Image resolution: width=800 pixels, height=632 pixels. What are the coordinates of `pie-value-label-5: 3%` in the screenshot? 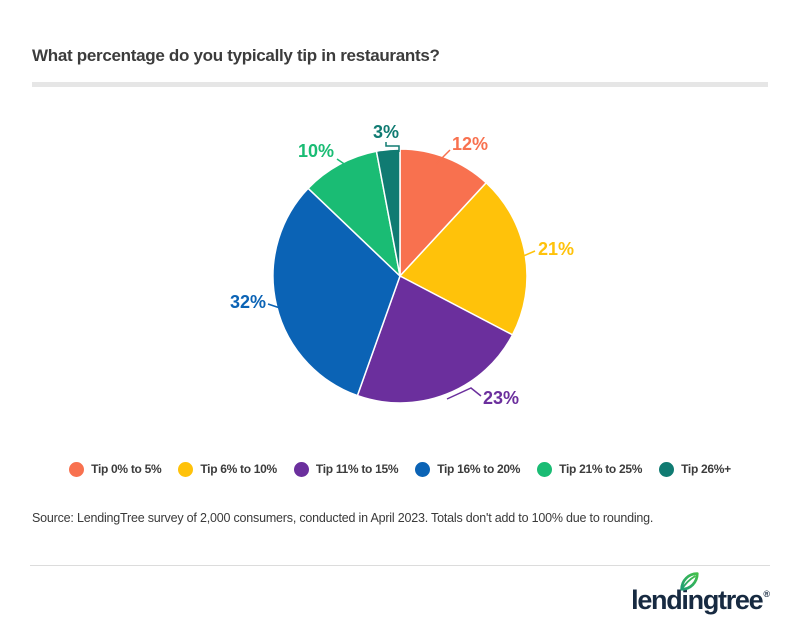 It's located at (386, 132).